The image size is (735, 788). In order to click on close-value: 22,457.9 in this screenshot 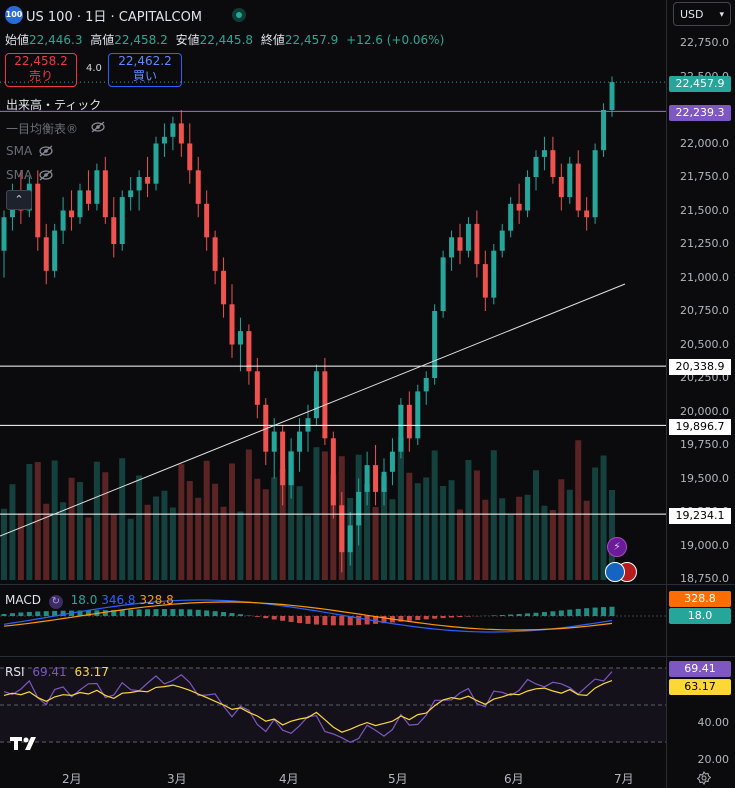, I will do `click(311, 40)`.